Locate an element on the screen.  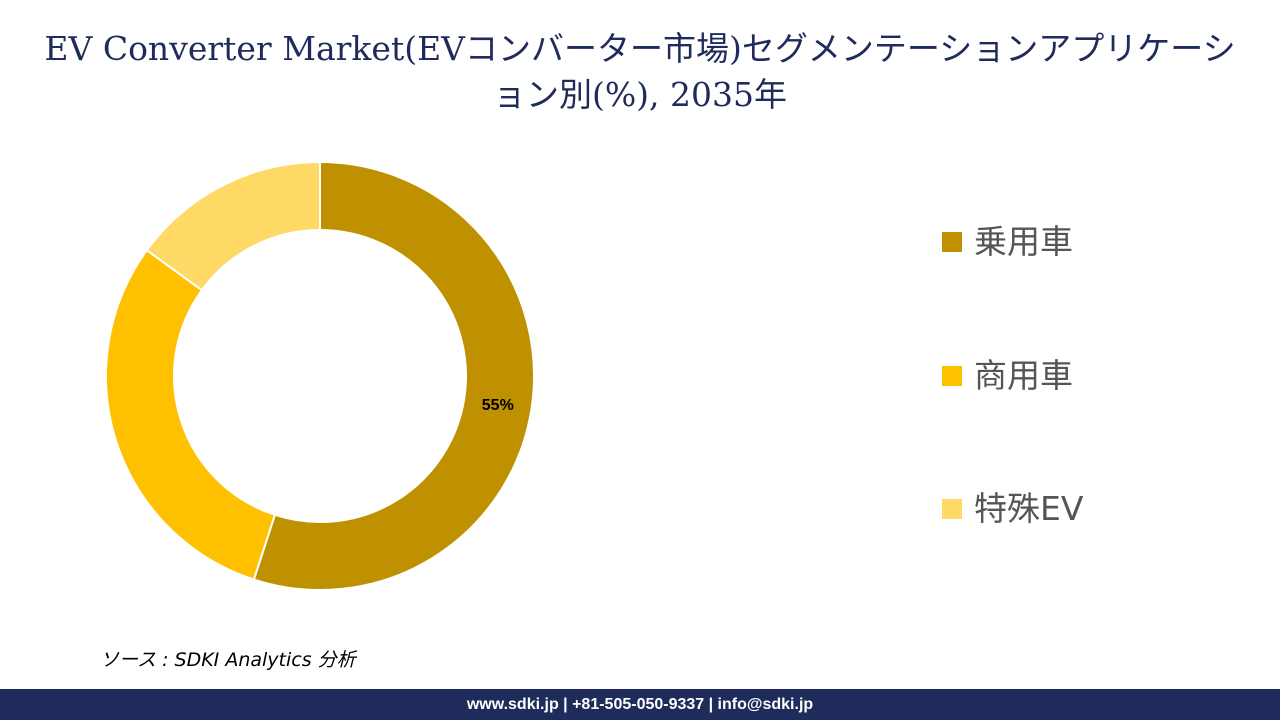
donut-slice-passenger is located at coordinates (393, 375).